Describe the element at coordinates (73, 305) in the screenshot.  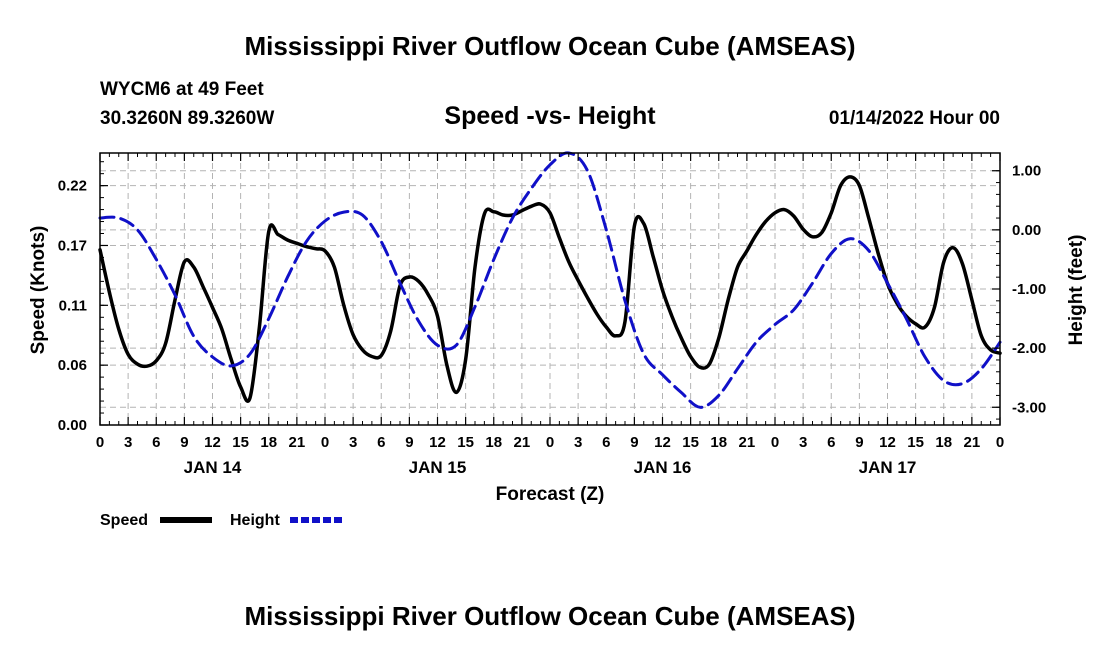
I see `y-left-tick-label: 0.11` at that location.